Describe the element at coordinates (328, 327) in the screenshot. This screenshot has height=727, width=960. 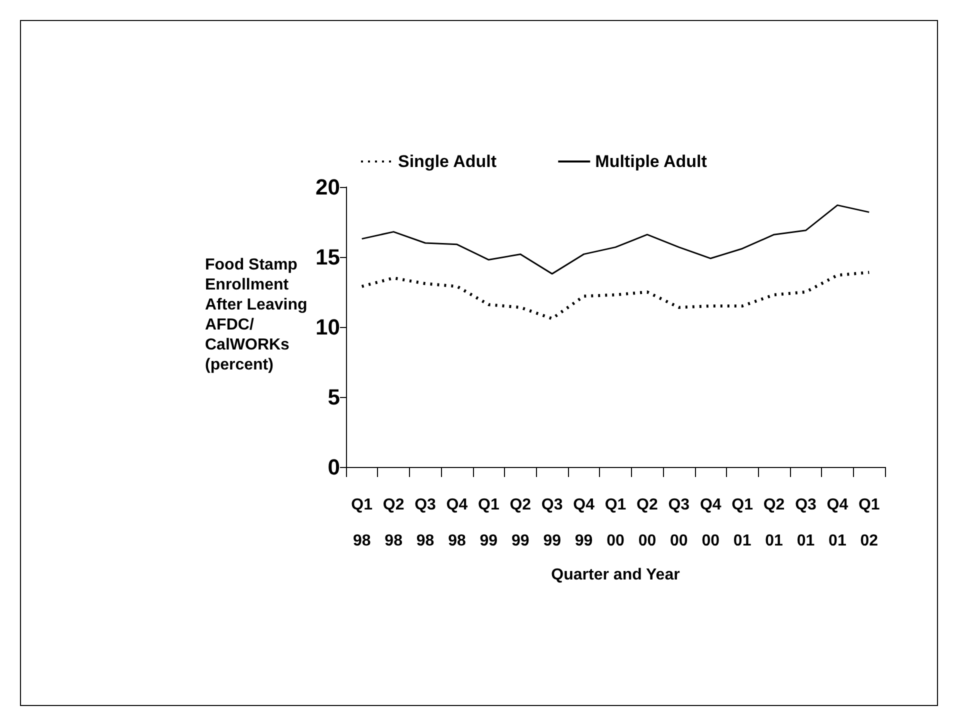
I see `y-tick-label: 10` at that location.